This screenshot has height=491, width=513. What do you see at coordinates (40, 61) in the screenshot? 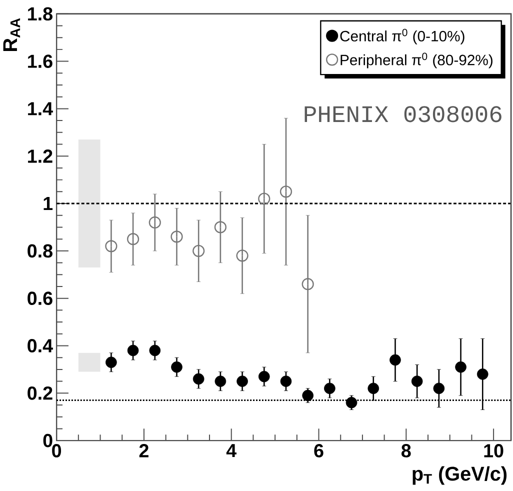
I see `y-tick-label: 1.6` at bounding box center [40, 61].